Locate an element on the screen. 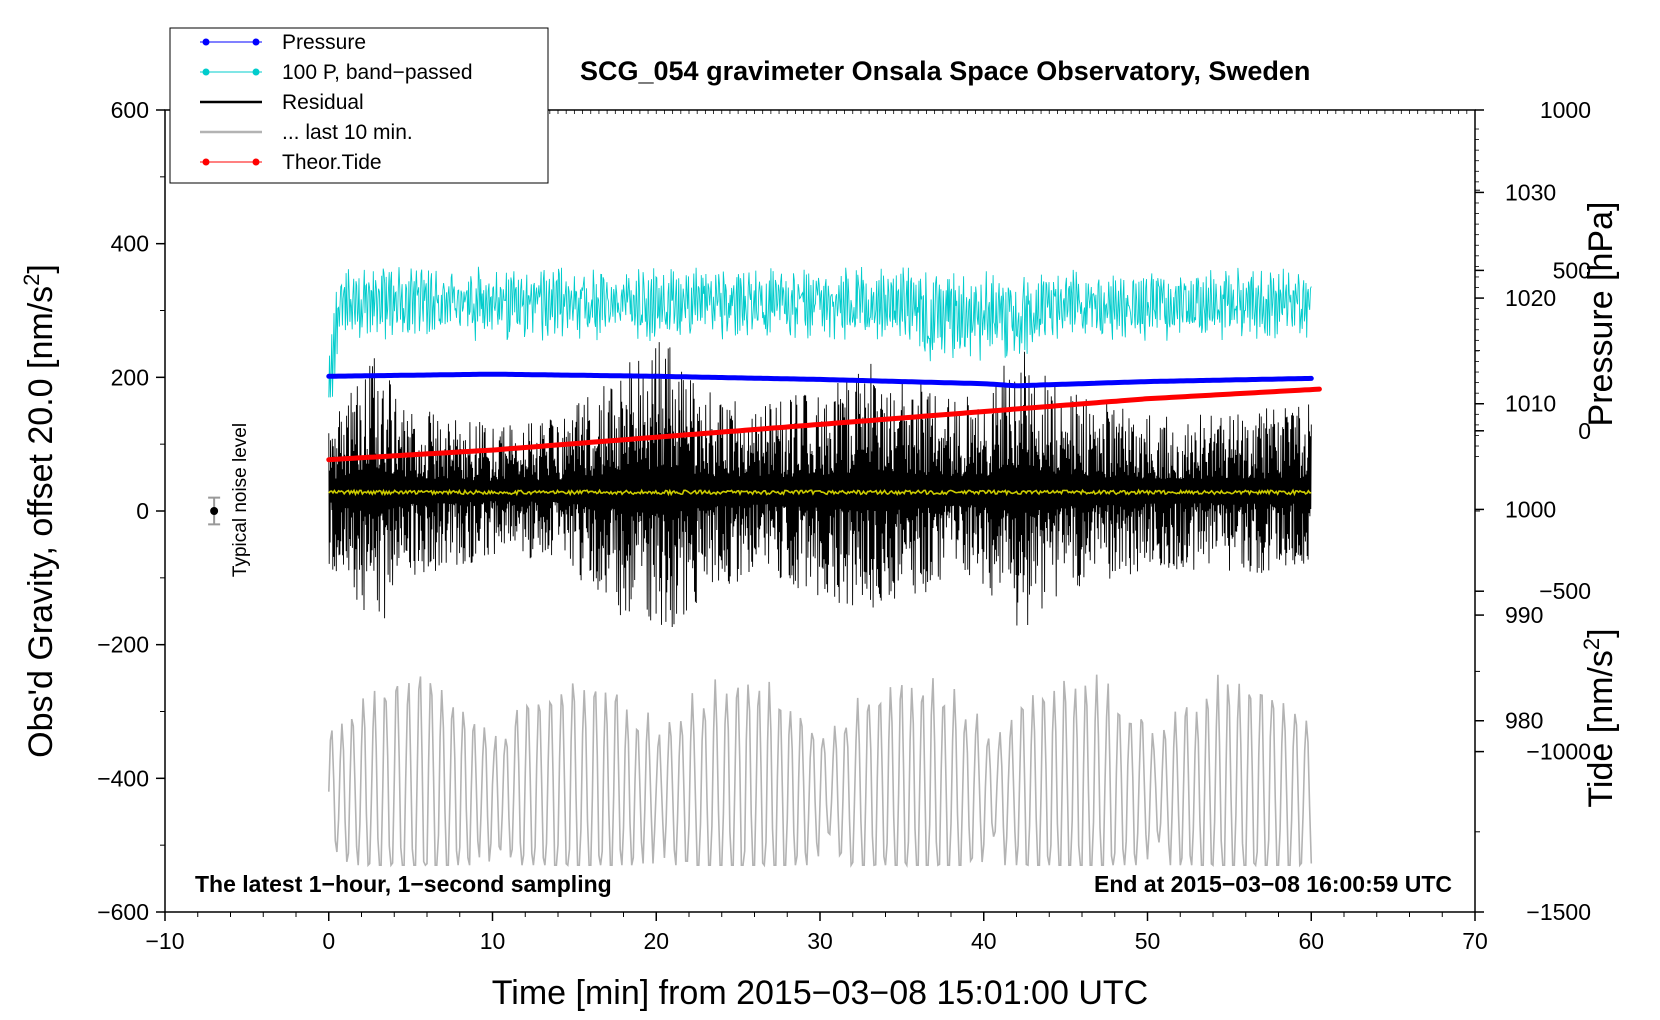 The width and height of the screenshot is (1660, 1020). x-axis-label: Time [min] from 2015−03−08 15:01:00 UTC is located at coordinates (820, 993).